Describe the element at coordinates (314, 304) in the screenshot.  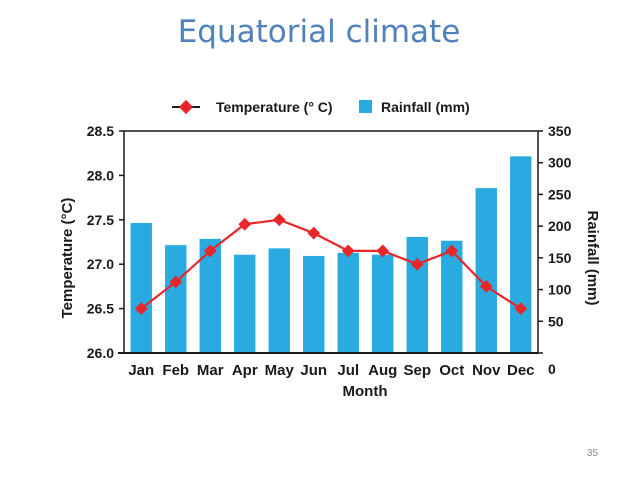
I see `rainfall-bar-jun` at that location.